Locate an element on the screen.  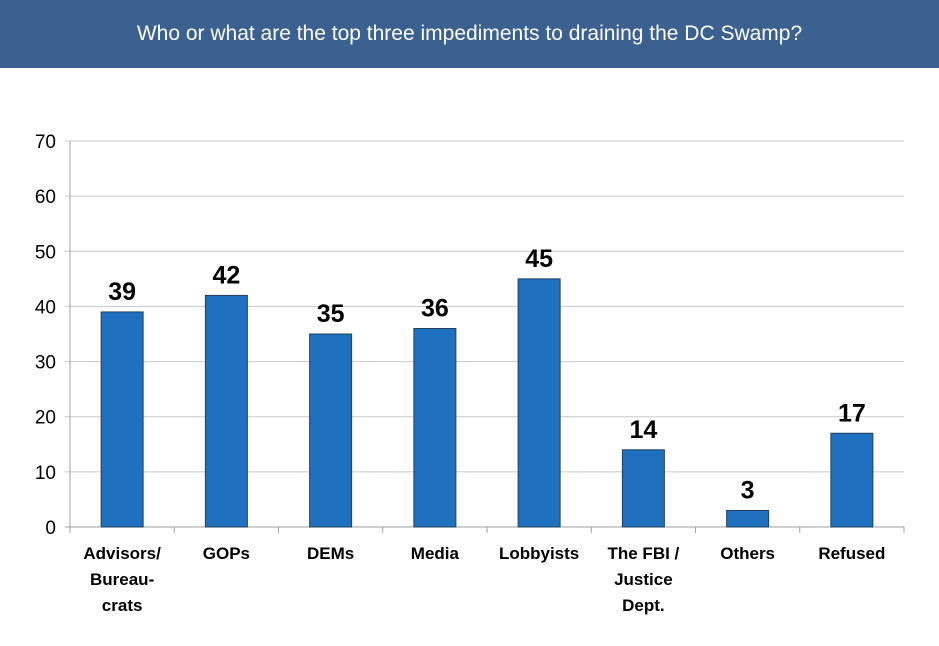
y-tick-label: 0 is located at coordinates (50, 528).